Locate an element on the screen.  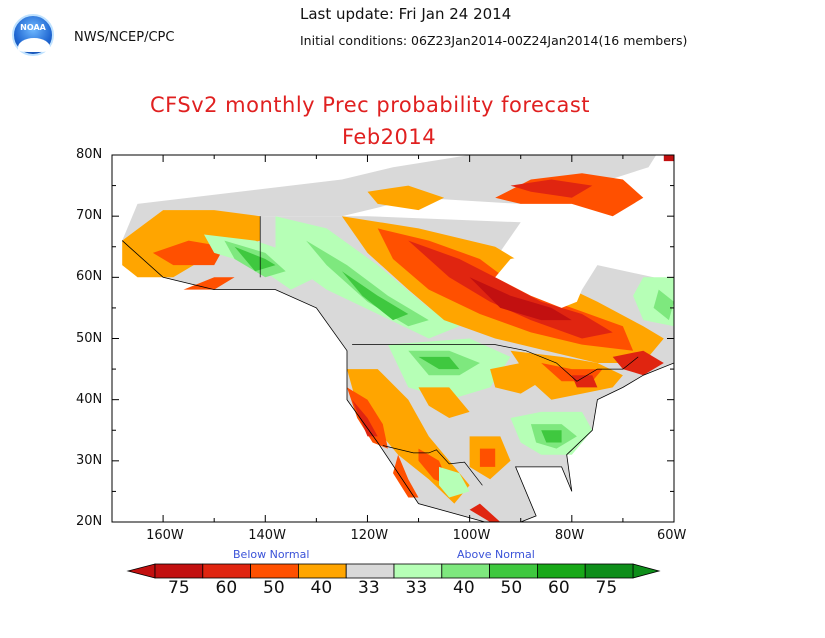
us-mexico-border is located at coordinates (432, 465).